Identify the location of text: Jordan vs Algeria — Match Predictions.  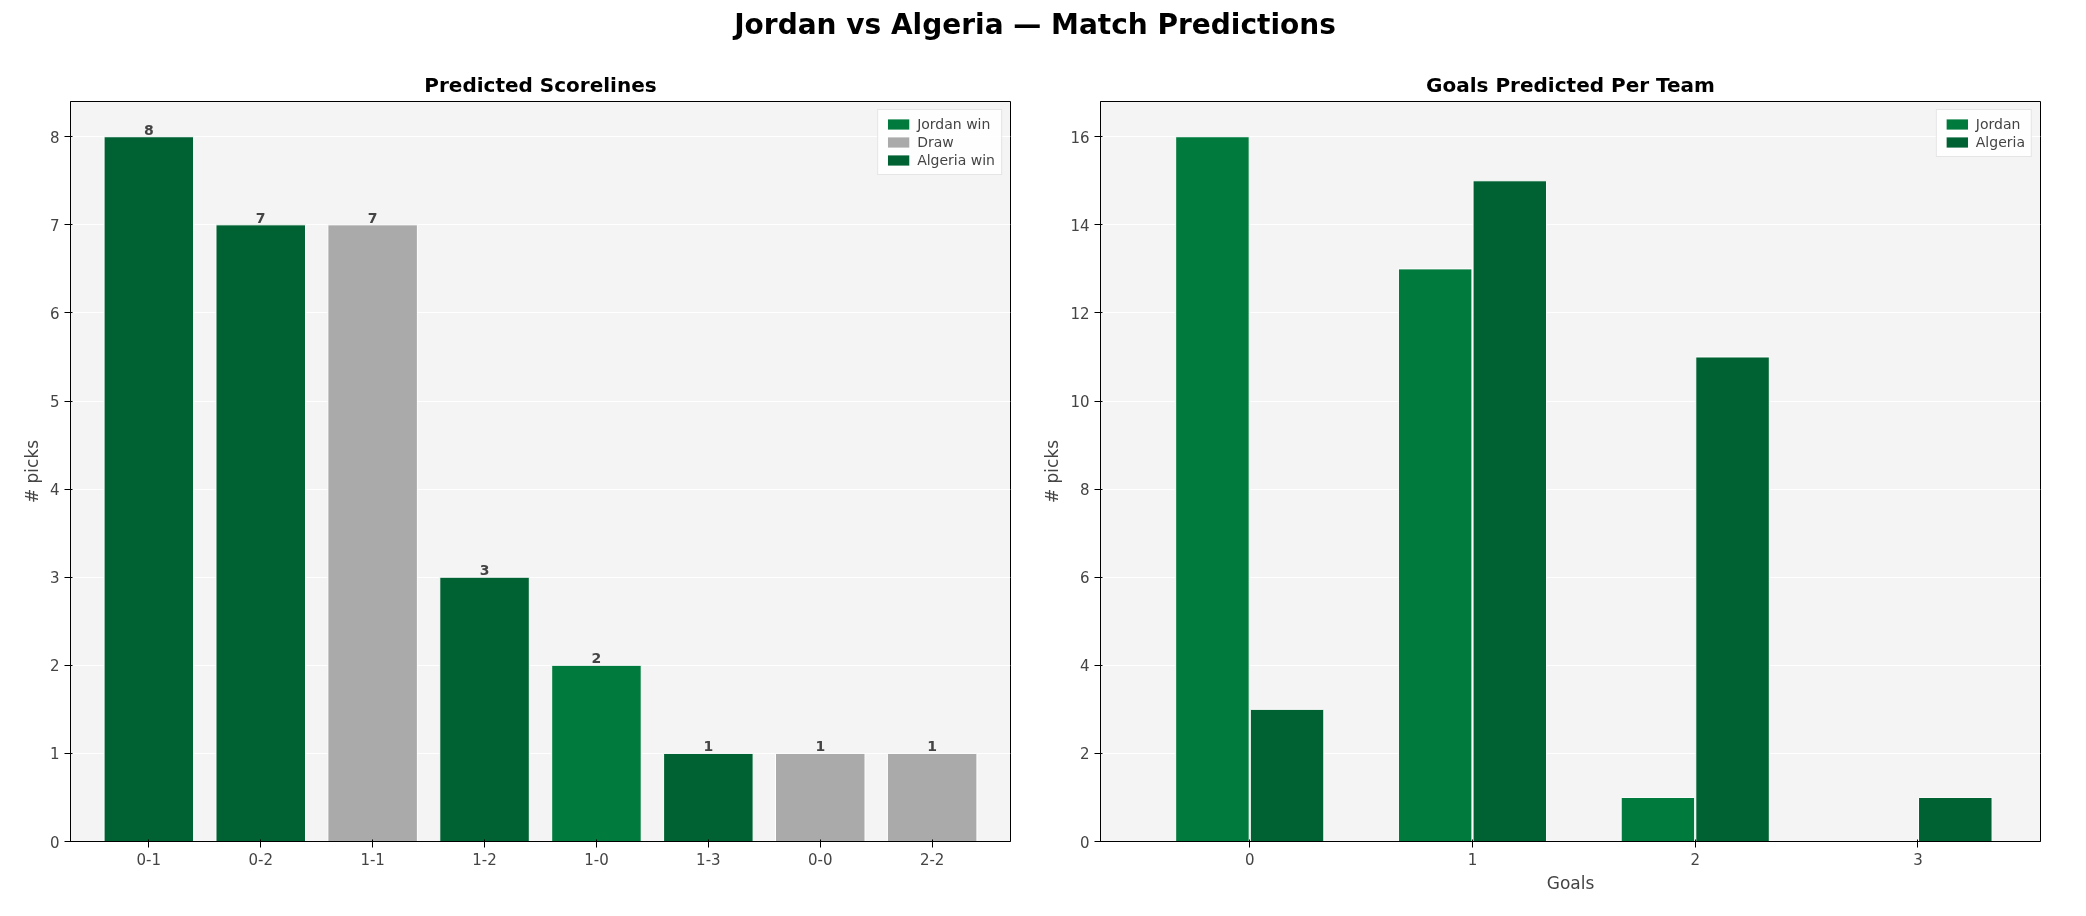
(1034, 25).